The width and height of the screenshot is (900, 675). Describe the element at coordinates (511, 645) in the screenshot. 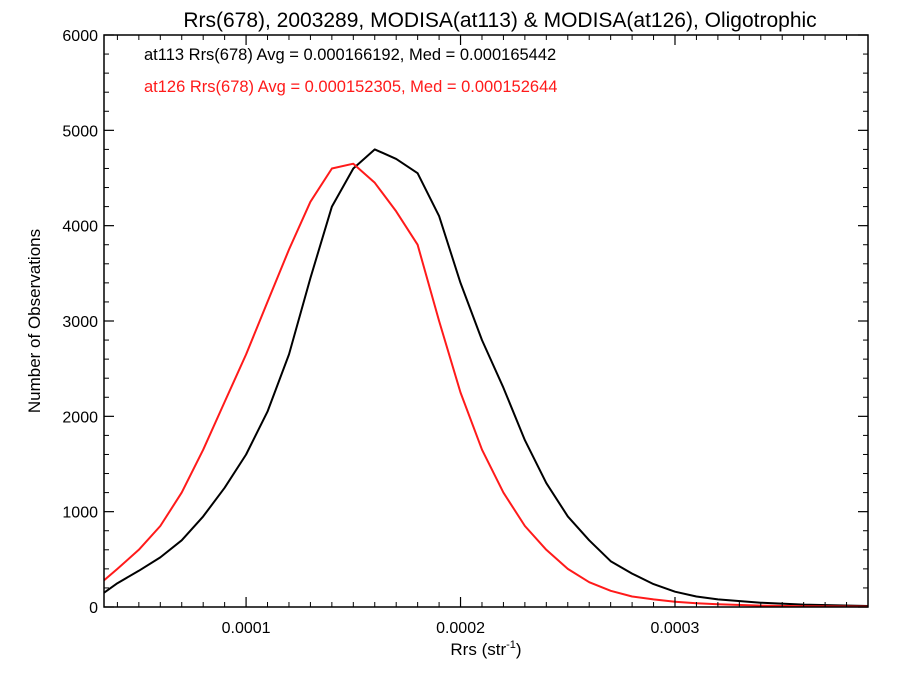

I see `x-axis-label-superscript: -1` at that location.